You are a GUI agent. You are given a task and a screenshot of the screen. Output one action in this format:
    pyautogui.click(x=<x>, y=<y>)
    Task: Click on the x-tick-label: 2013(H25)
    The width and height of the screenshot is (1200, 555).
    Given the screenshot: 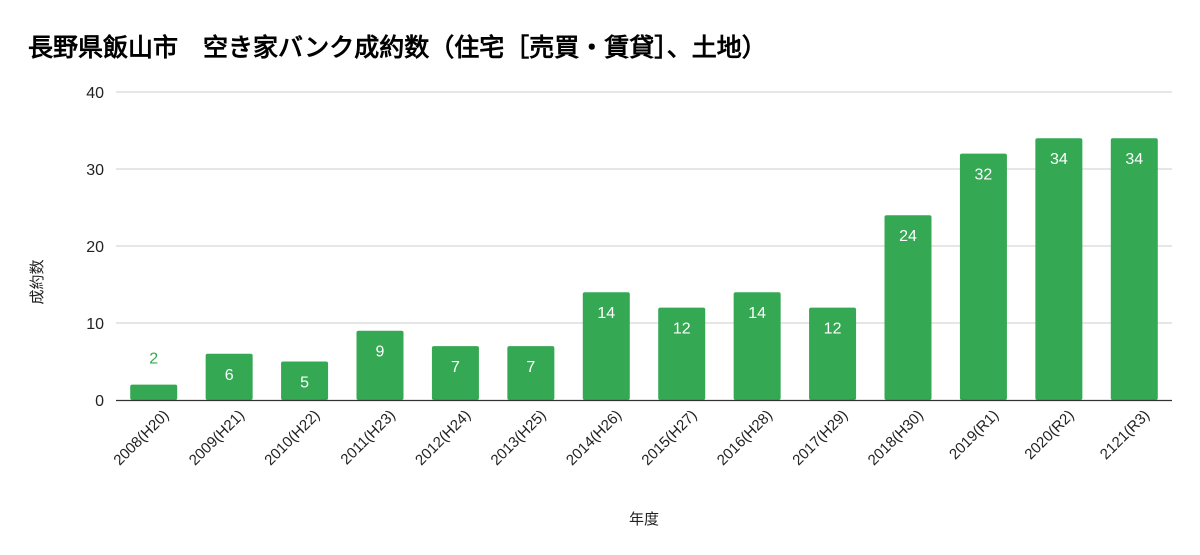 What is the action you would take?
    pyautogui.click(x=519, y=438)
    